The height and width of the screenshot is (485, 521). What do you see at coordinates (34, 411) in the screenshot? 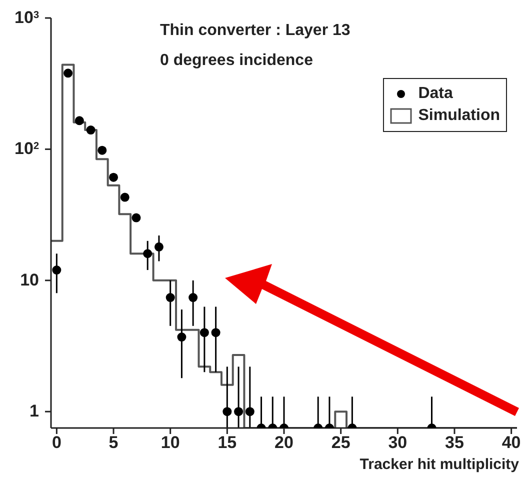
I see `y-tick-label: 1` at bounding box center [34, 411].